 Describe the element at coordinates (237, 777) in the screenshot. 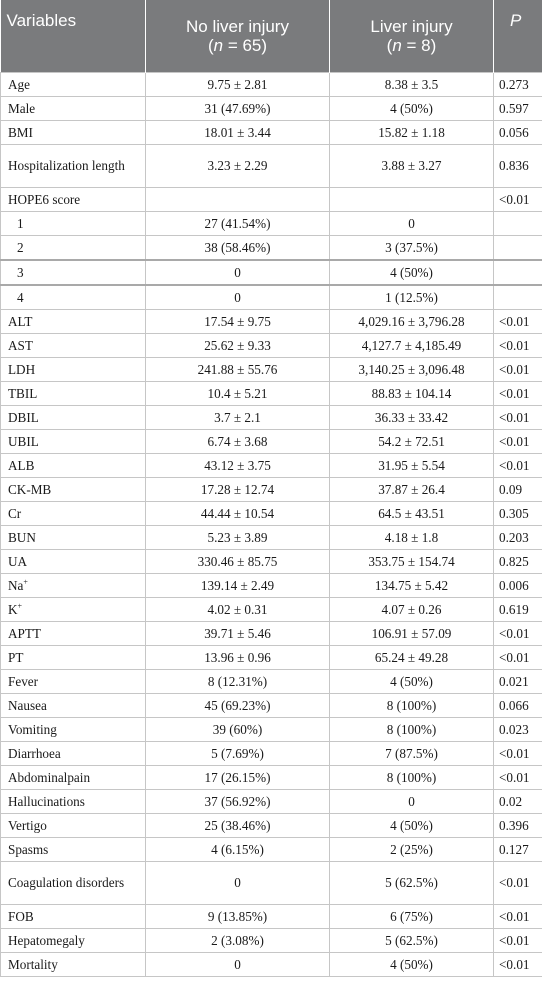

I see `cell-no-liver-injury: 17 (26.15%)` at that location.